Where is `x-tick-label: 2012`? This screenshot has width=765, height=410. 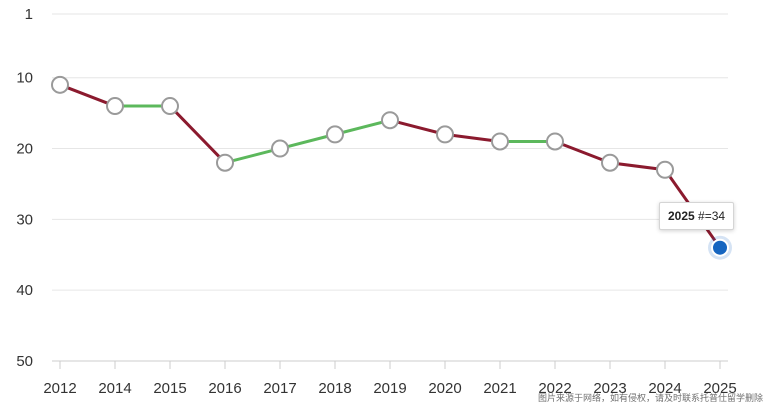
x-tick-label: 2012 is located at coordinates (59, 388).